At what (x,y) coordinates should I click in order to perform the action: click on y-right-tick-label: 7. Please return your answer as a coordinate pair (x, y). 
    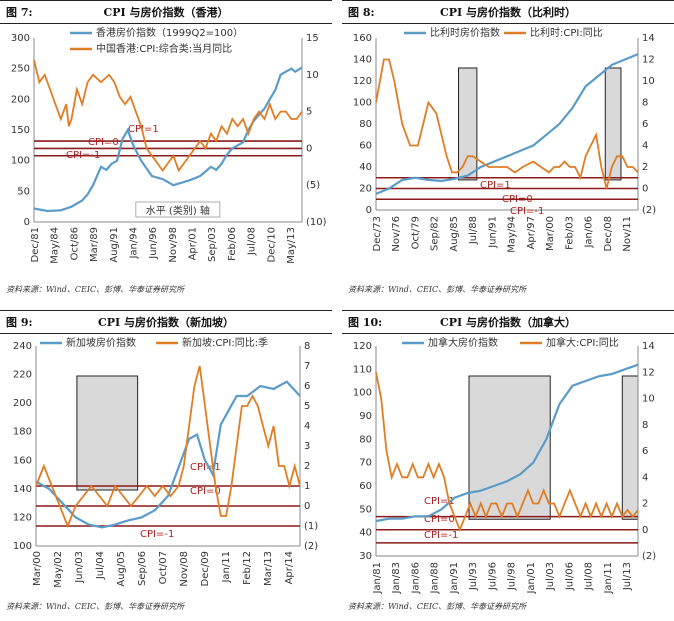
    Looking at the image, I should click on (307, 366).